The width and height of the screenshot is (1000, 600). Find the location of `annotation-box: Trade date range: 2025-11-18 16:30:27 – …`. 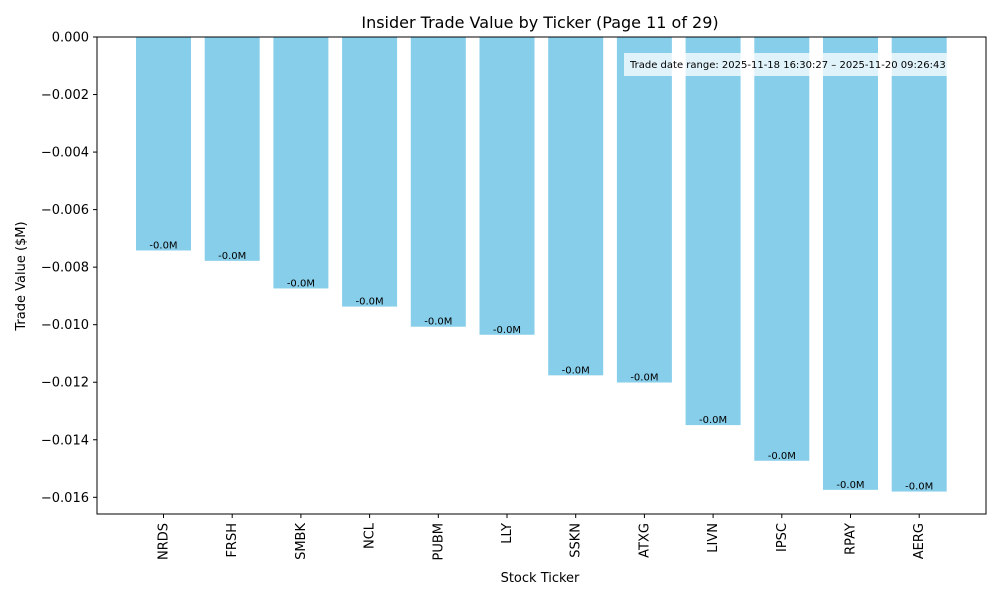

annotation-box: Trade date range: 2025-11-18 16:30:27 – … is located at coordinates (805, 64).